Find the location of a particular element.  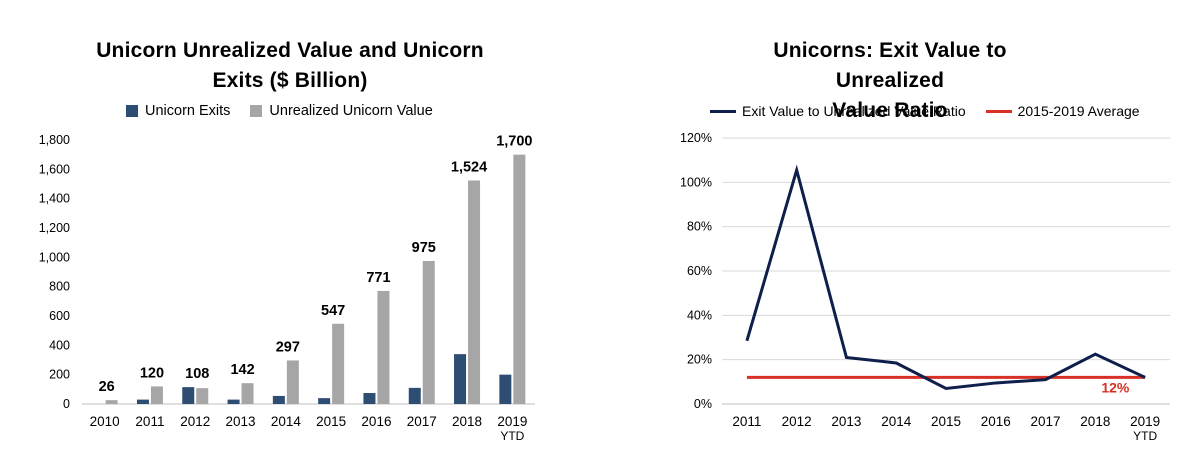

y-tick-label: 600 is located at coordinates (59, 316).